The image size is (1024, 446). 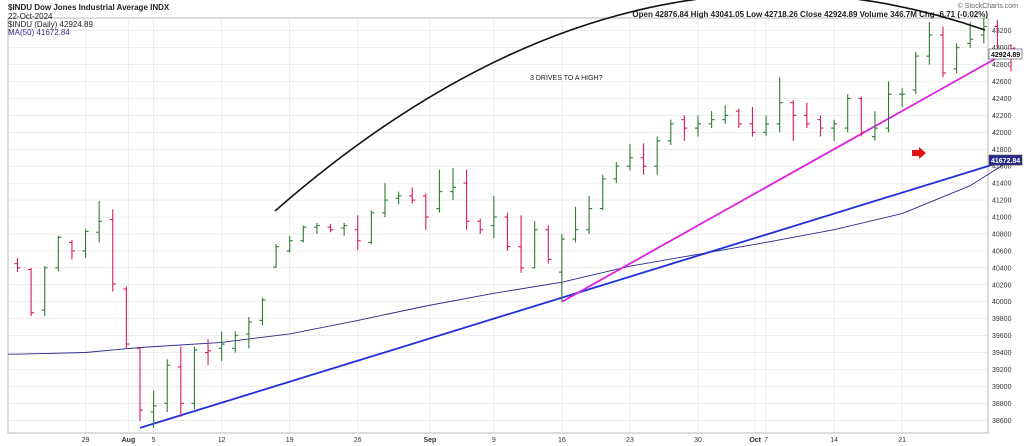 I want to click on ma-price-tag: 41672.84, so click(x=1005, y=160).